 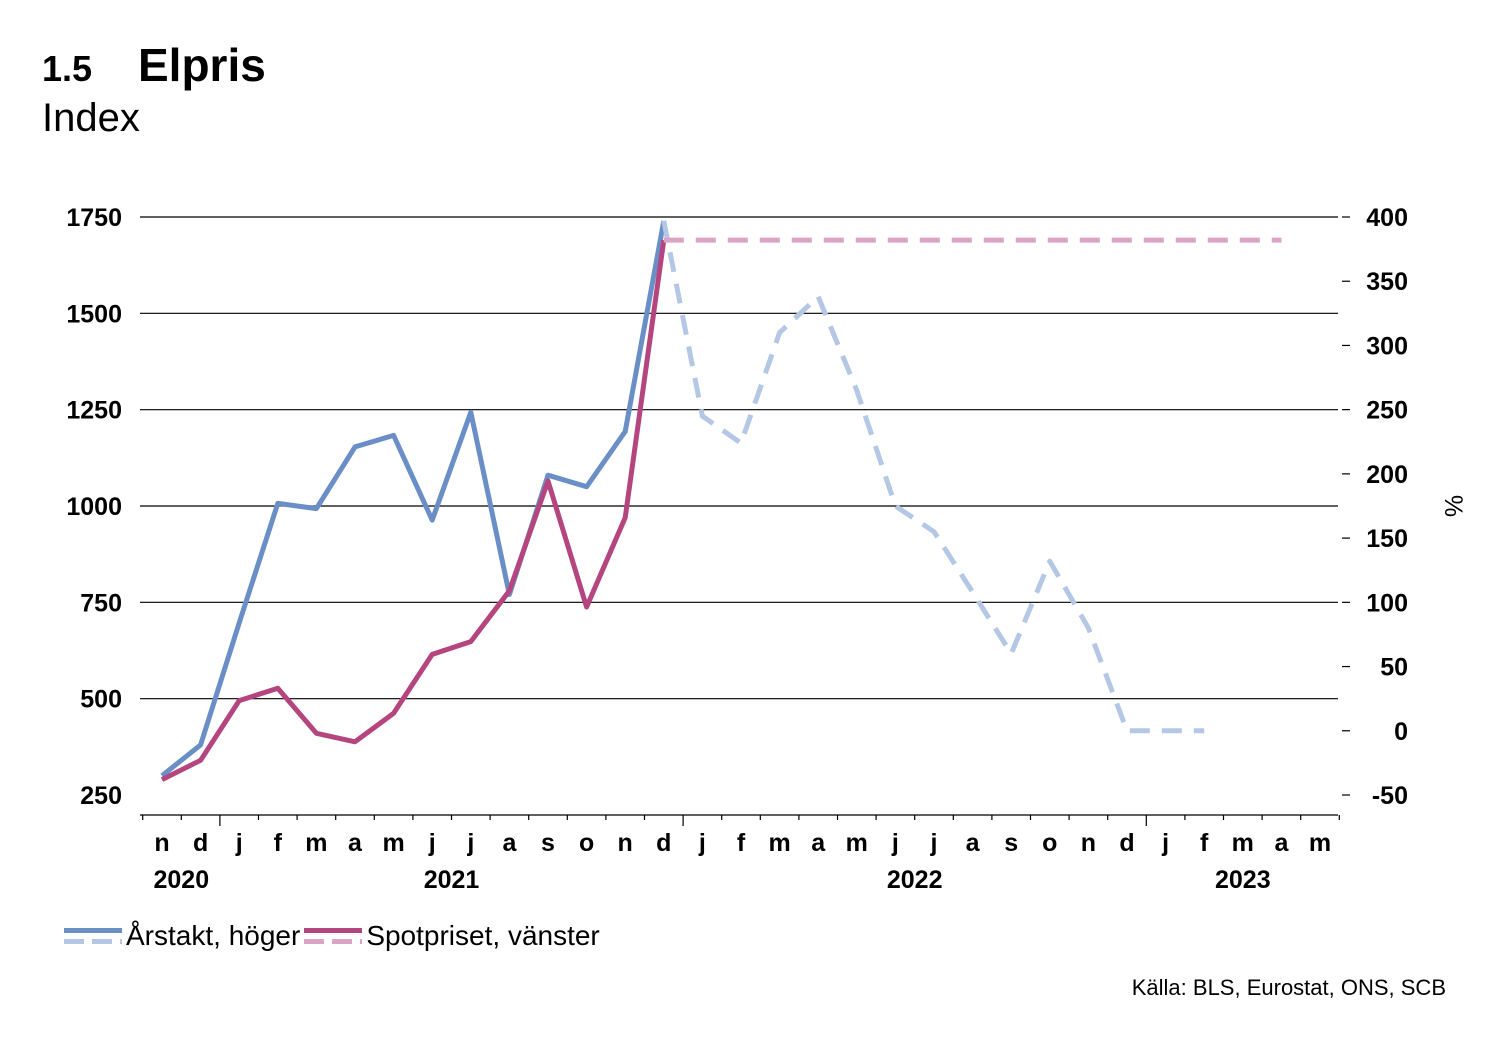 I want to click on y-left-tick-label: 750, so click(x=101, y=603).